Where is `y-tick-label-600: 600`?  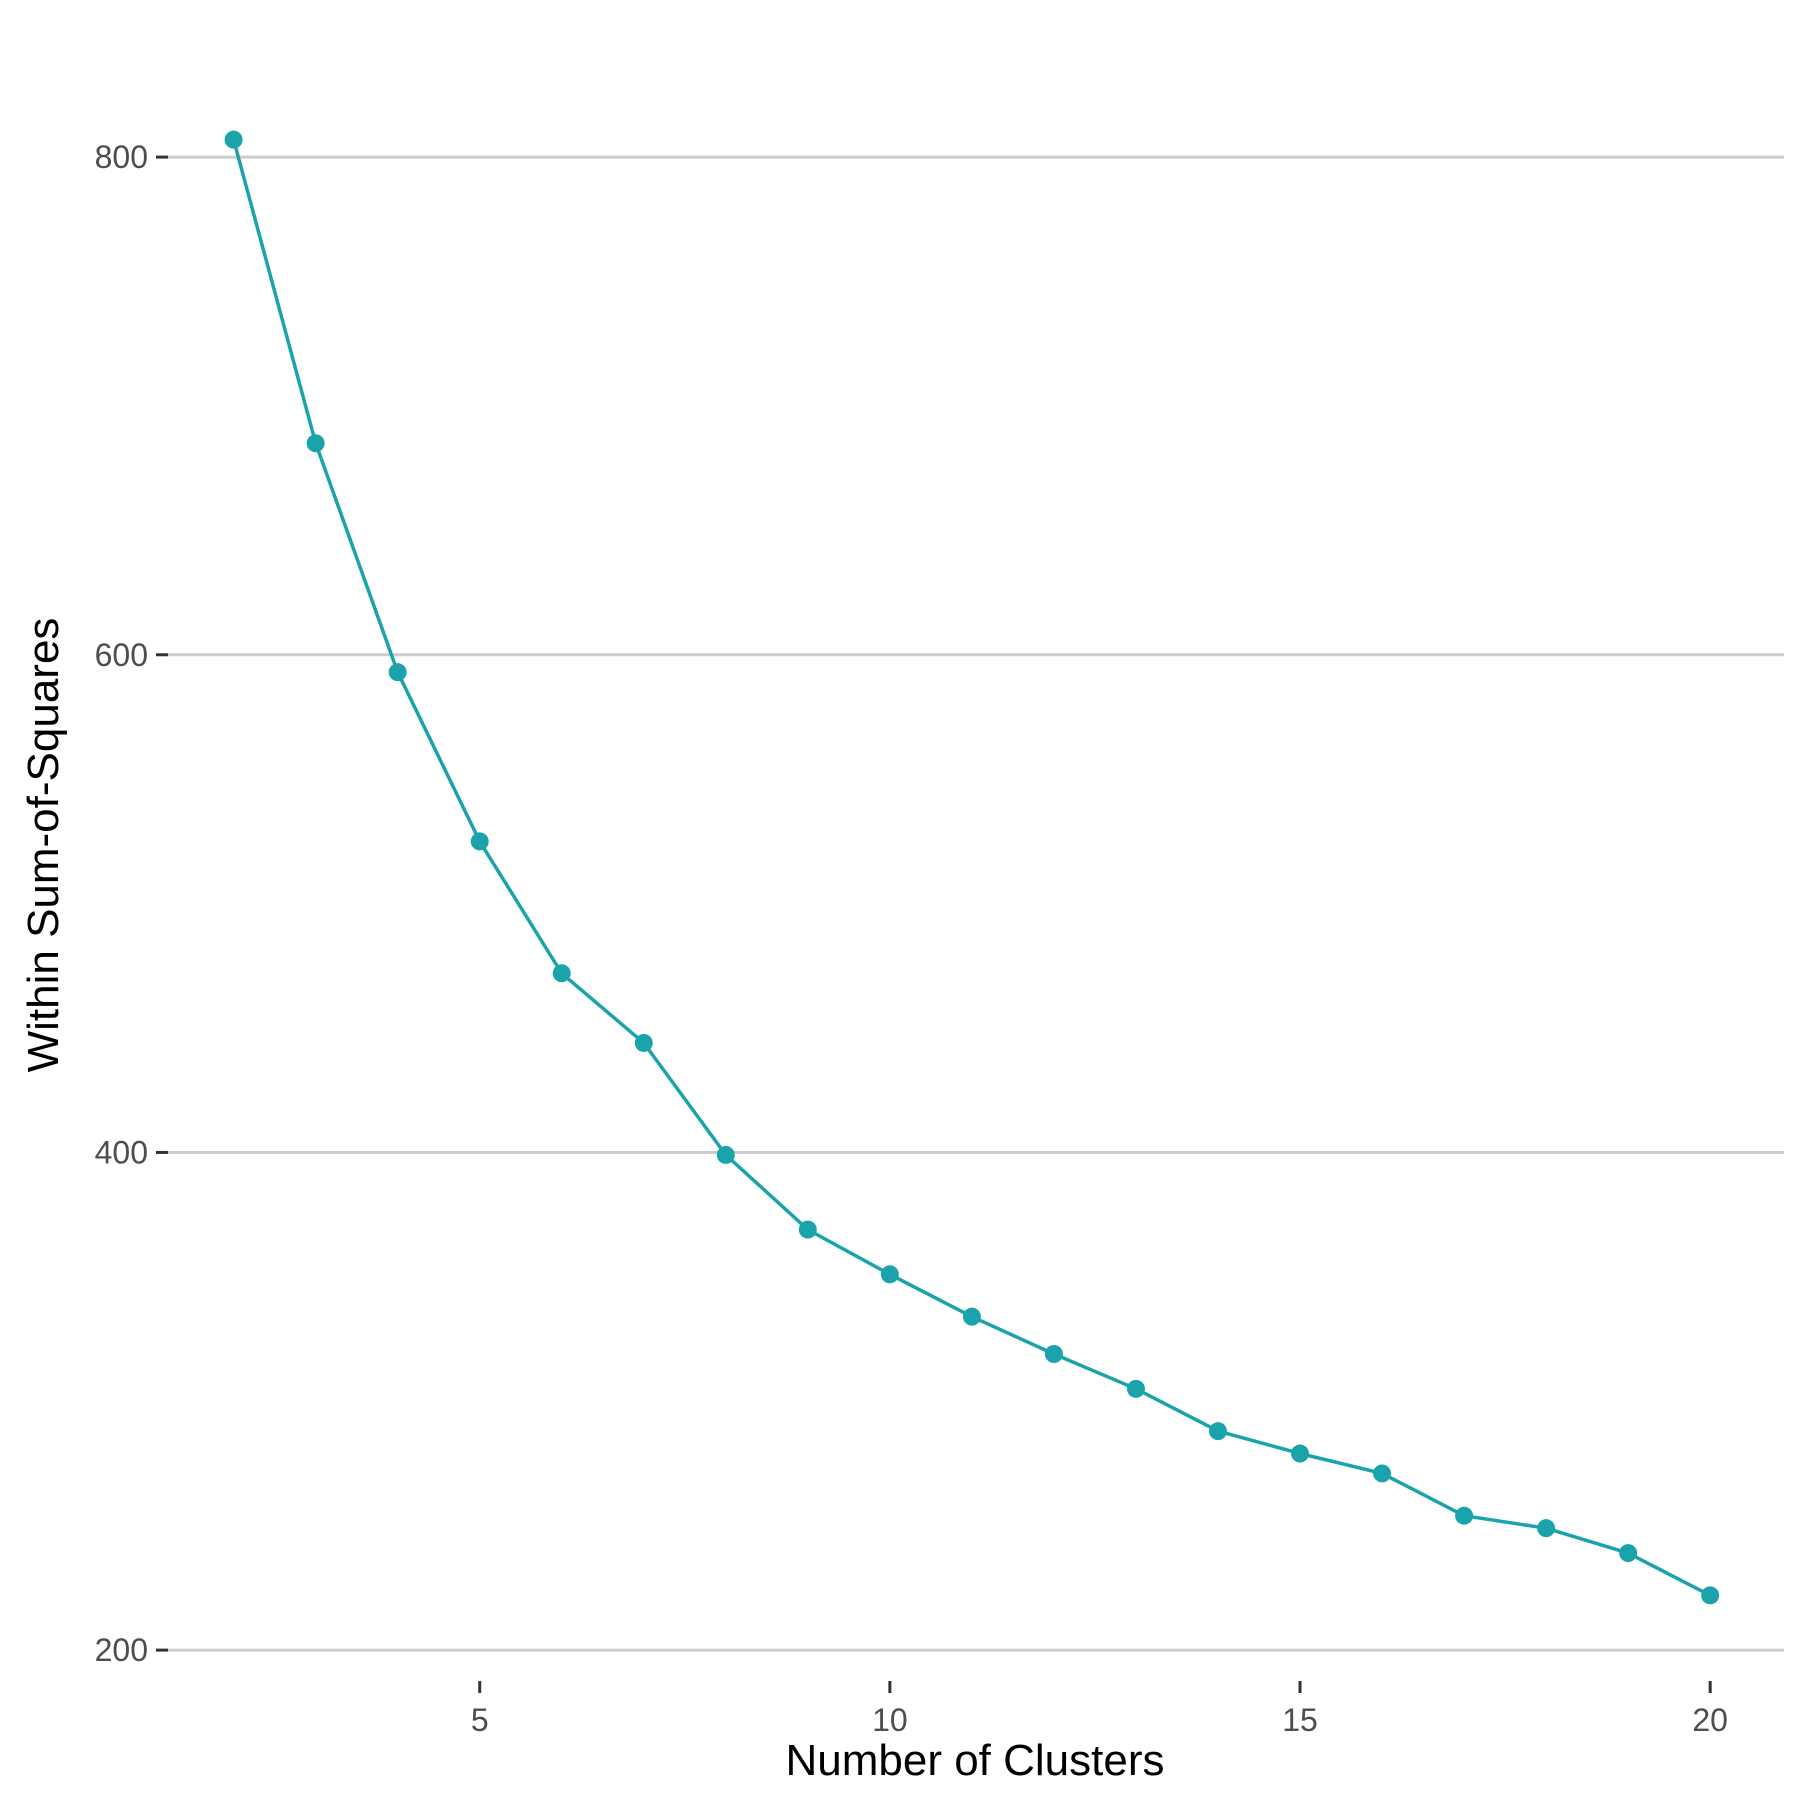 y-tick-label-600: 600 is located at coordinates (121, 655).